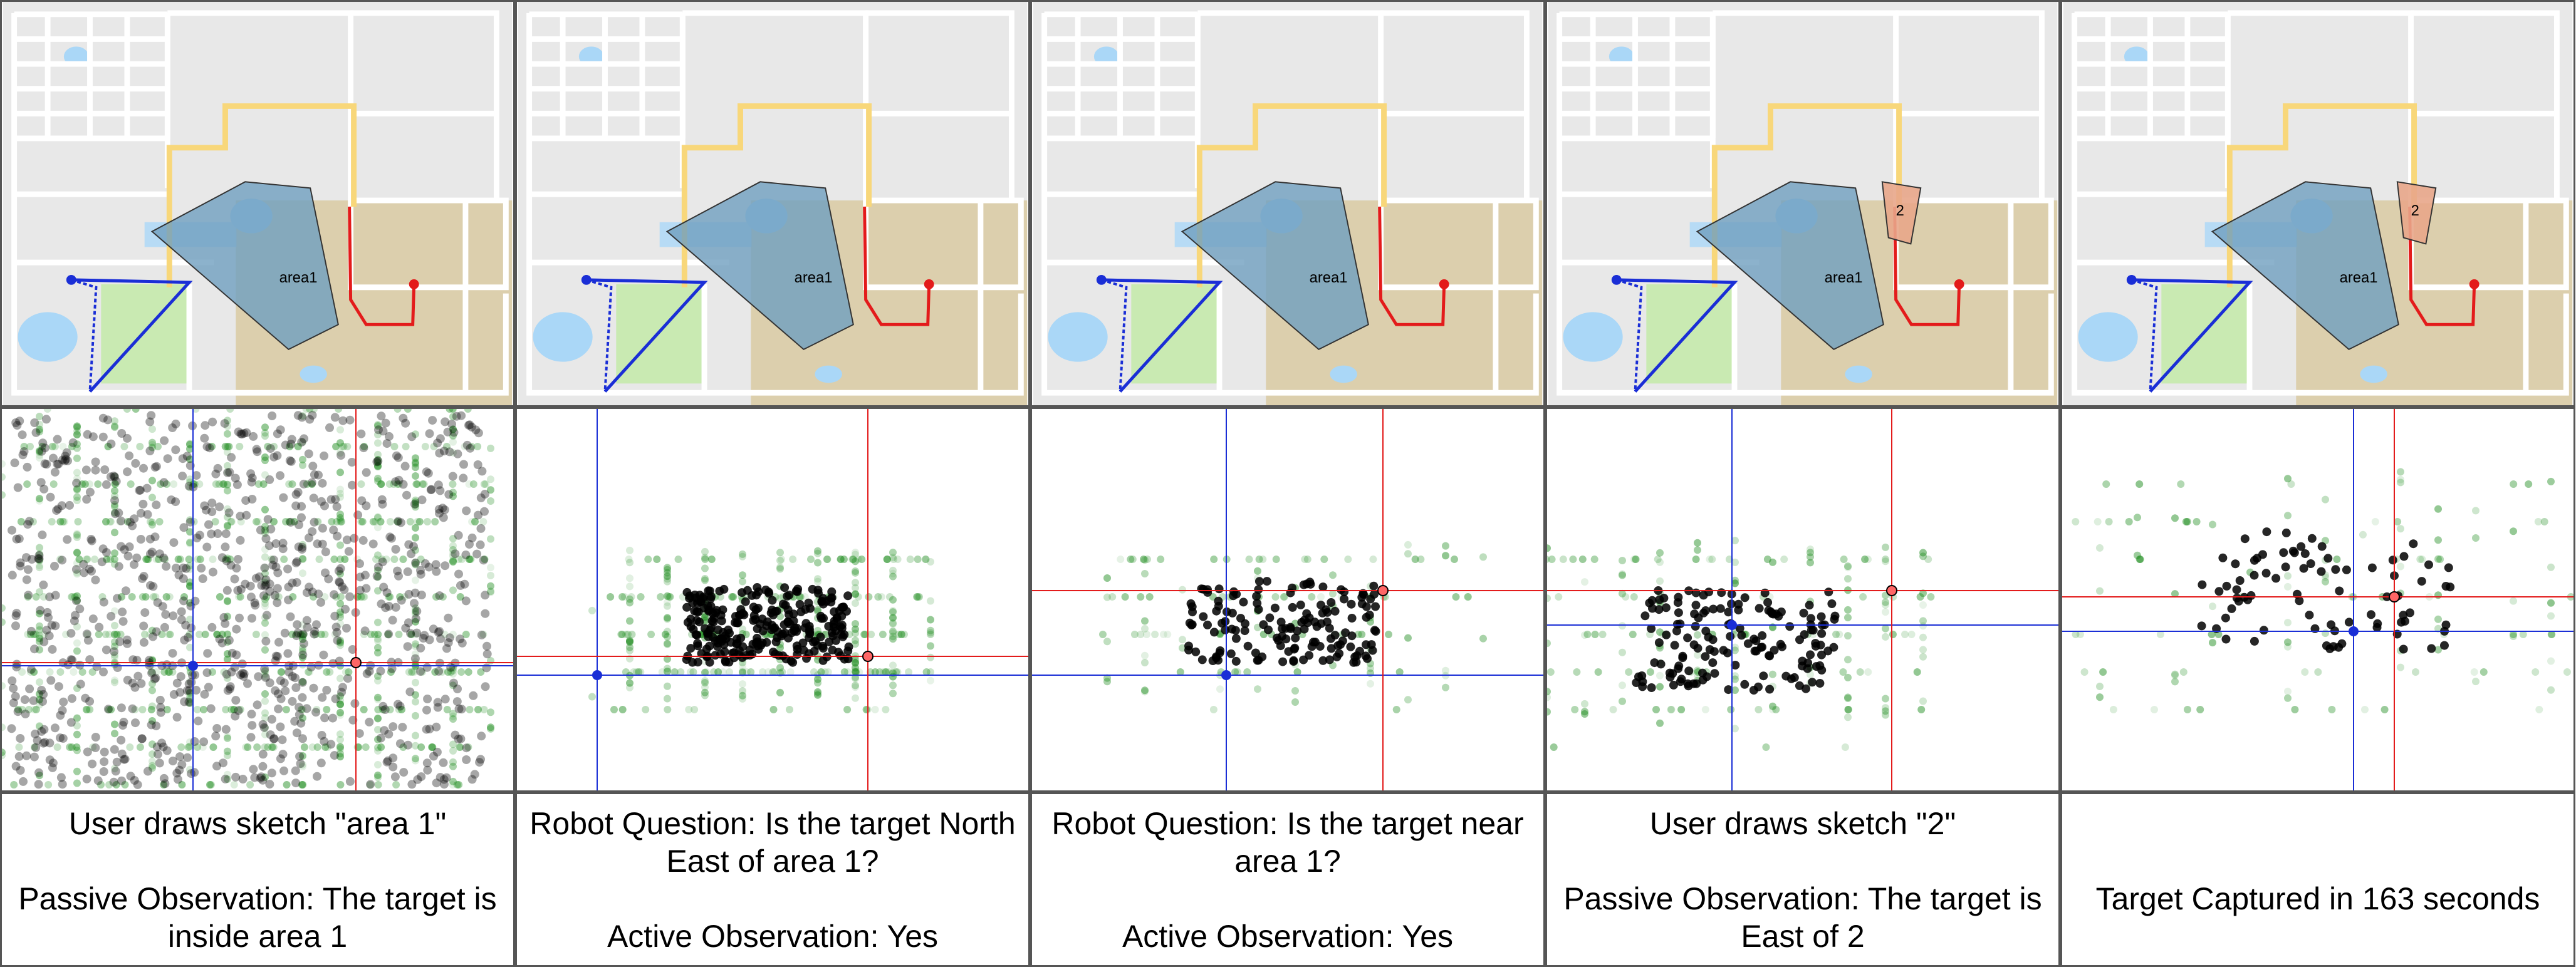  What do you see at coordinates (814, 277) in the screenshot?
I see `sketch-area1-label: area1` at bounding box center [814, 277].